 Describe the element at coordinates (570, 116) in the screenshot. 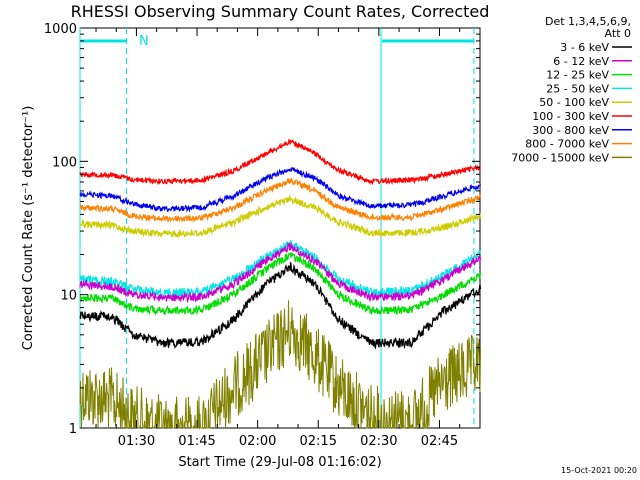

I see `legend-item-label: 100 - 300 keV` at that location.